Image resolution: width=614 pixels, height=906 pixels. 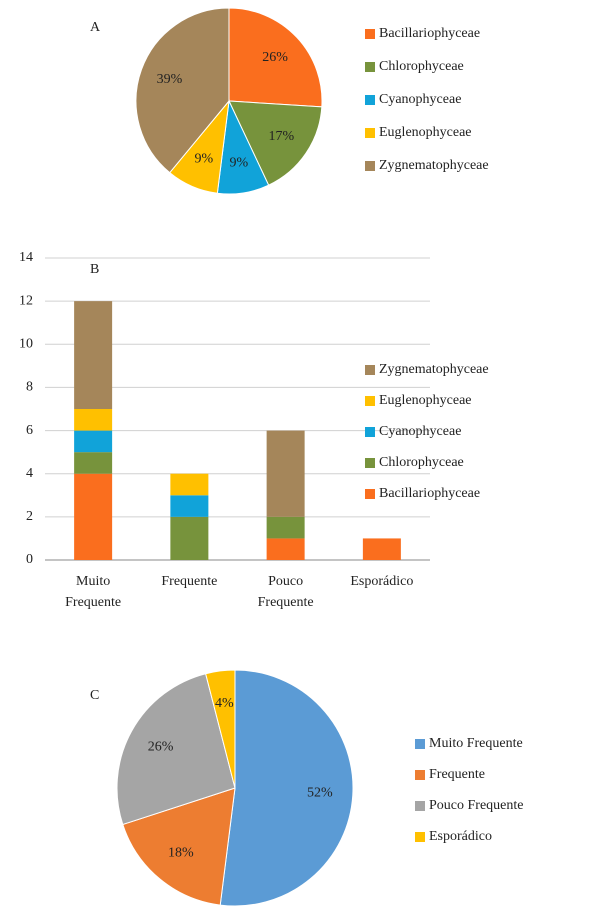 What do you see at coordinates (94, 269) in the screenshot?
I see `chart-title: B` at bounding box center [94, 269].